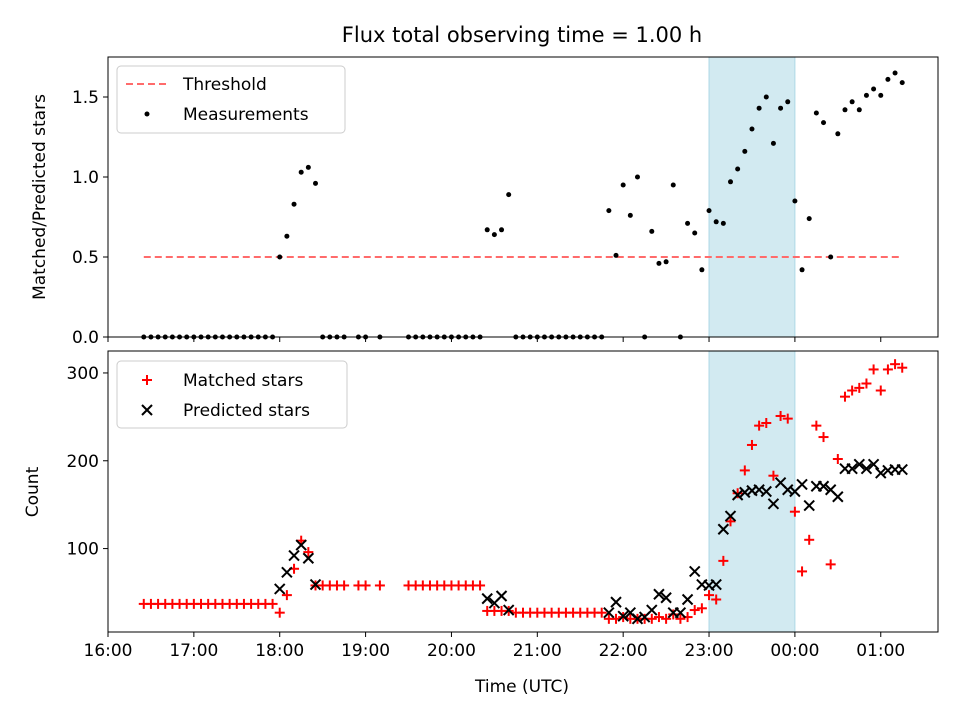 The width and height of the screenshot is (960, 720). I want to click on matched-stars-legend-marker, so click(147, 380).